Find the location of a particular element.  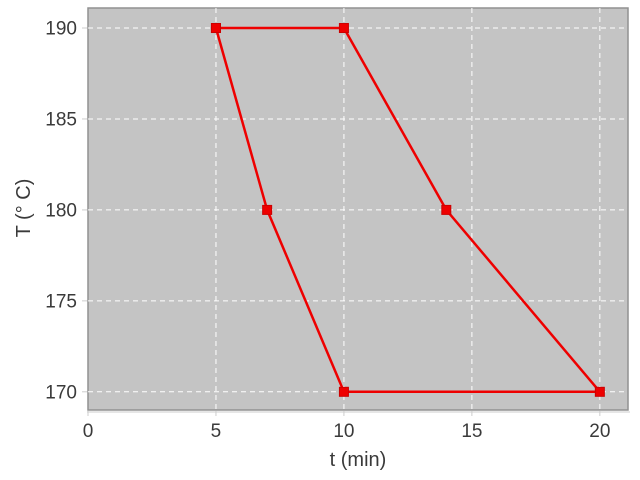

y-tick-label: 180 is located at coordinates (61, 210).